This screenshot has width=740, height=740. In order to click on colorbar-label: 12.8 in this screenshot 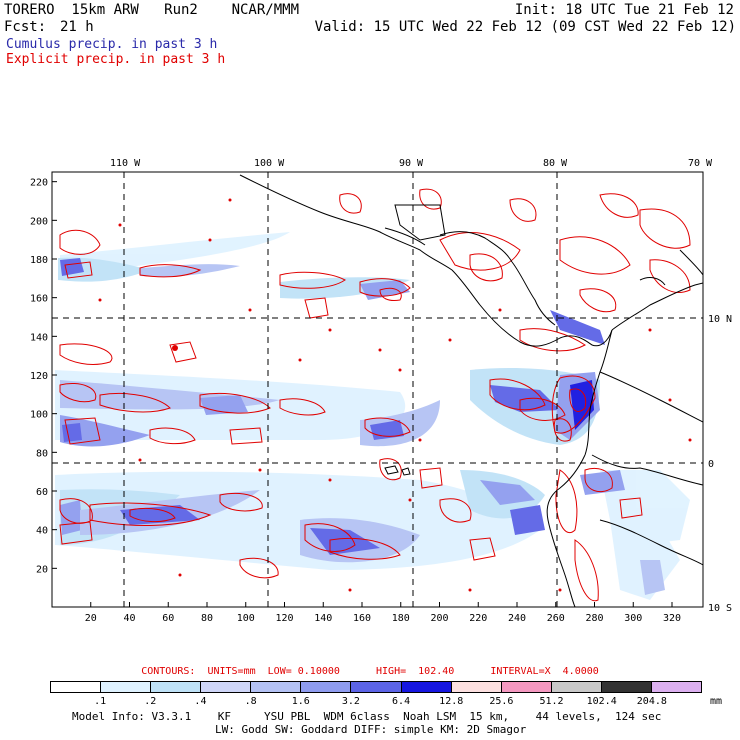, I will do `click(451, 701)`.